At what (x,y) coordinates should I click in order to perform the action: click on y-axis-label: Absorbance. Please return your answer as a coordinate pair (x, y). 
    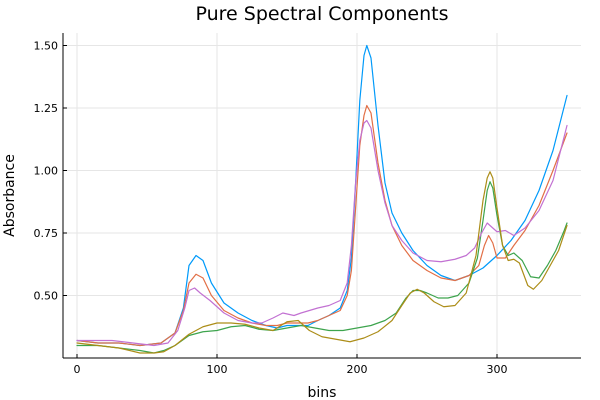
    Looking at the image, I should click on (10, 195).